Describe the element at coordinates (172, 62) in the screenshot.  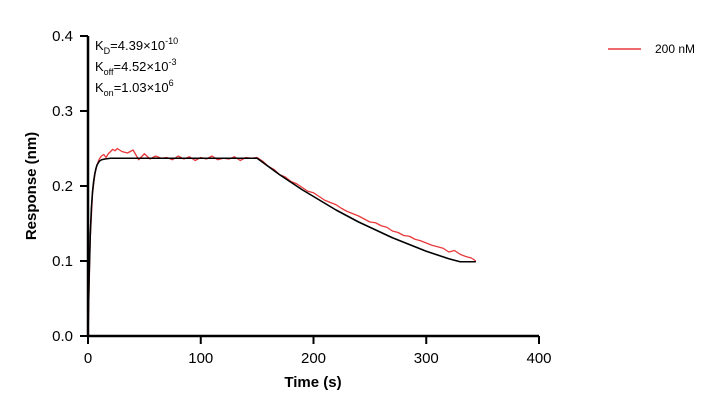
I see `koff-exponent: -3` at that location.